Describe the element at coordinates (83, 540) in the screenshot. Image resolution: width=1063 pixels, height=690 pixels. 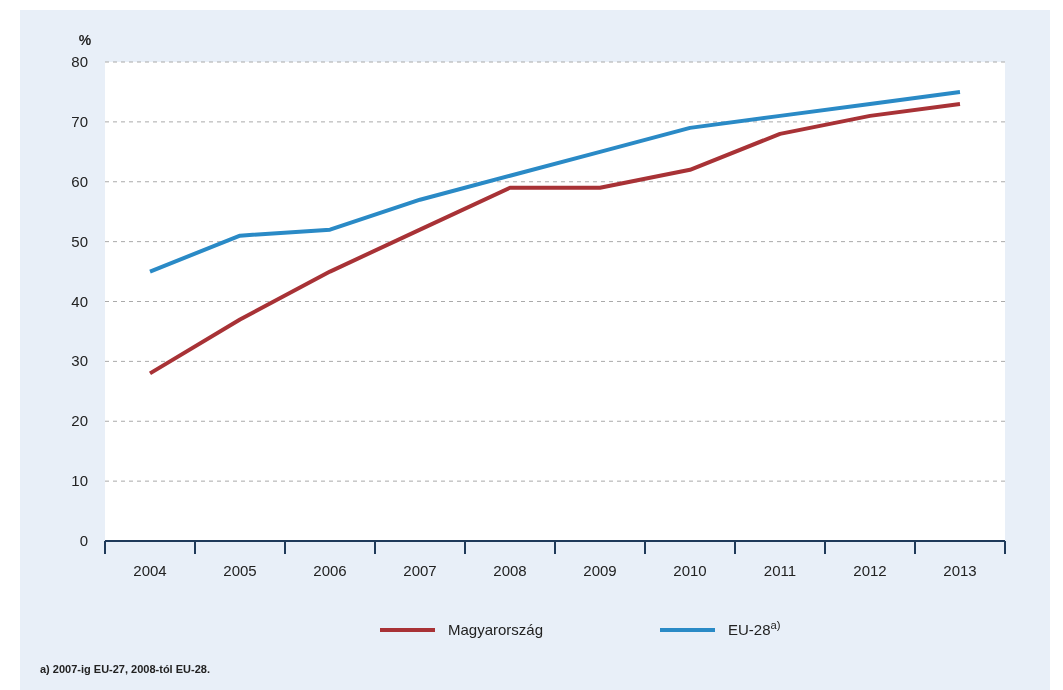
I see `y-tick-label: 0` at that location.